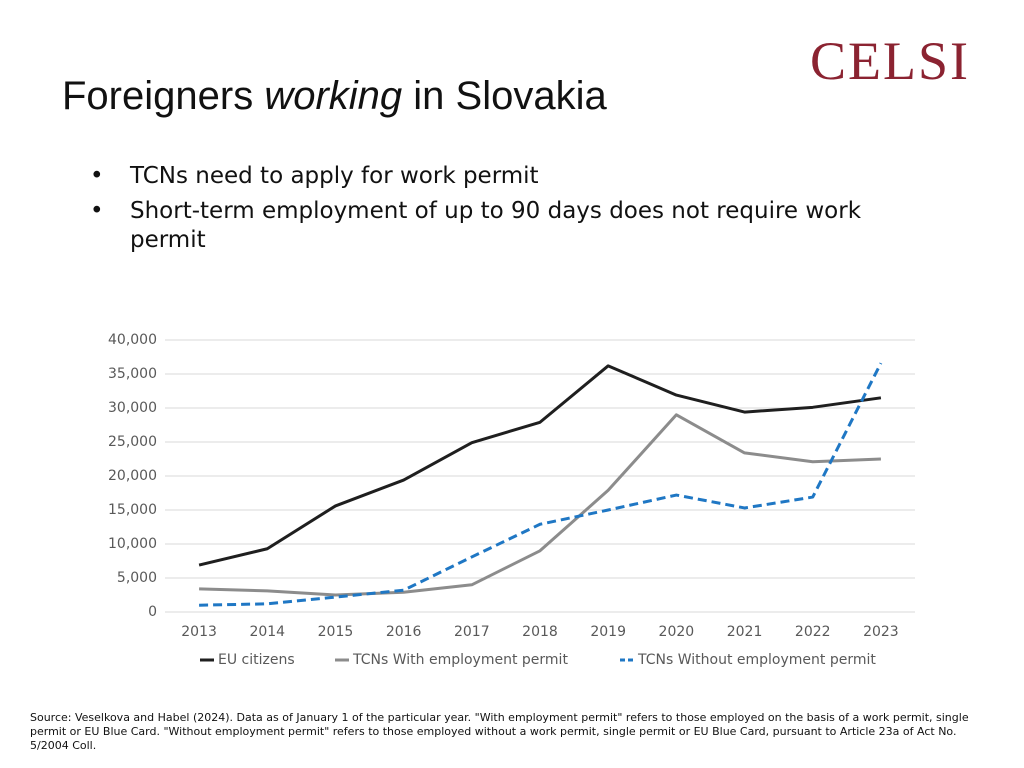  What do you see at coordinates (152, 612) in the screenshot?
I see `y-tick-label: 0` at bounding box center [152, 612].